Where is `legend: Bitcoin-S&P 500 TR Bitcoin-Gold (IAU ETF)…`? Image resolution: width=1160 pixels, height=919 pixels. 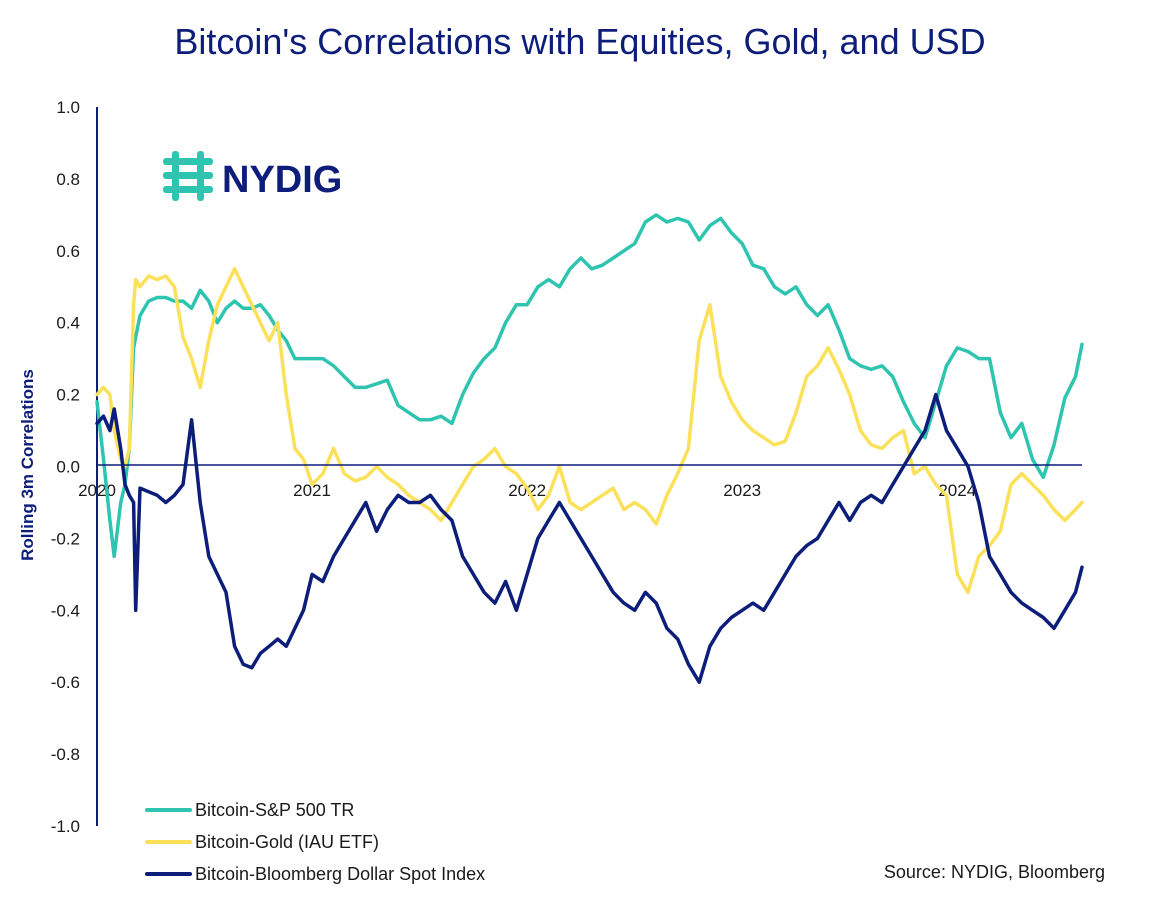 legend: Bitcoin-S&P 500 TR Bitcoin-Gold (IAU ETF)… is located at coordinates (315, 842).